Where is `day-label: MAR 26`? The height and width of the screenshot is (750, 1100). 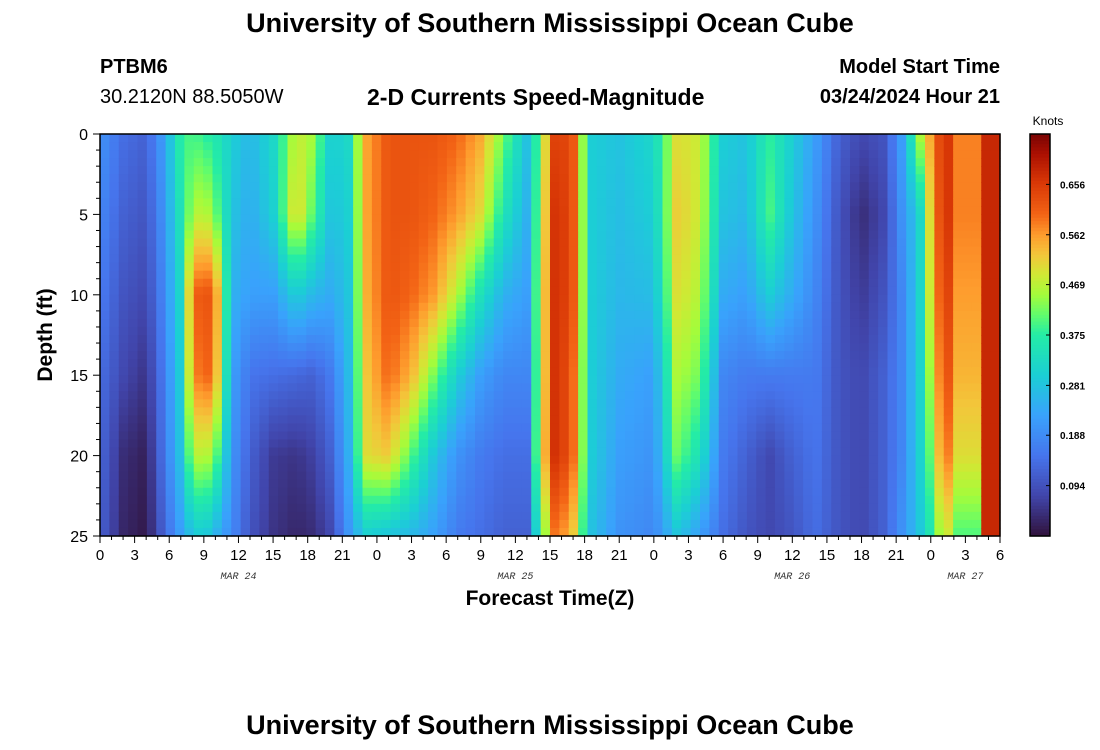 day-label: MAR 26 is located at coordinates (792, 577).